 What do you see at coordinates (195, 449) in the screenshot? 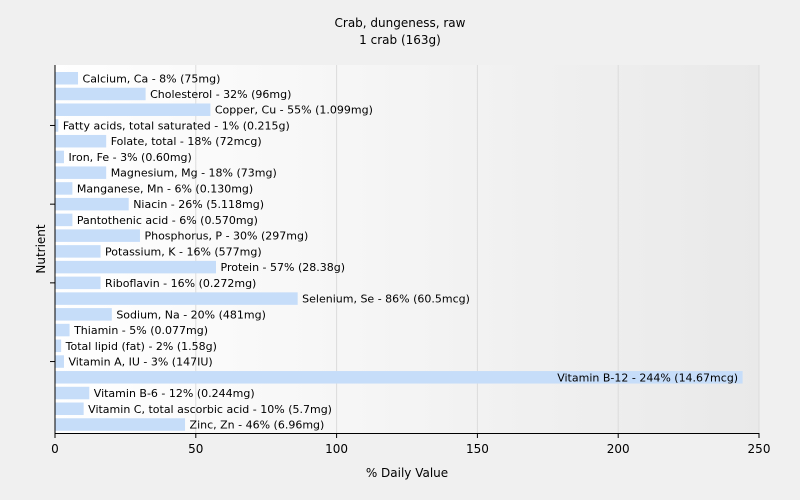
I see `x-tick-label: 50` at bounding box center [195, 449].